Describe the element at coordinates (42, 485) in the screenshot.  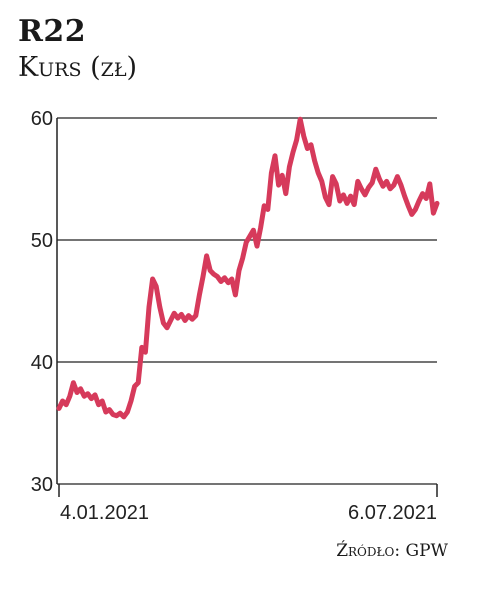
I see `y-tick-label: 30` at that location.